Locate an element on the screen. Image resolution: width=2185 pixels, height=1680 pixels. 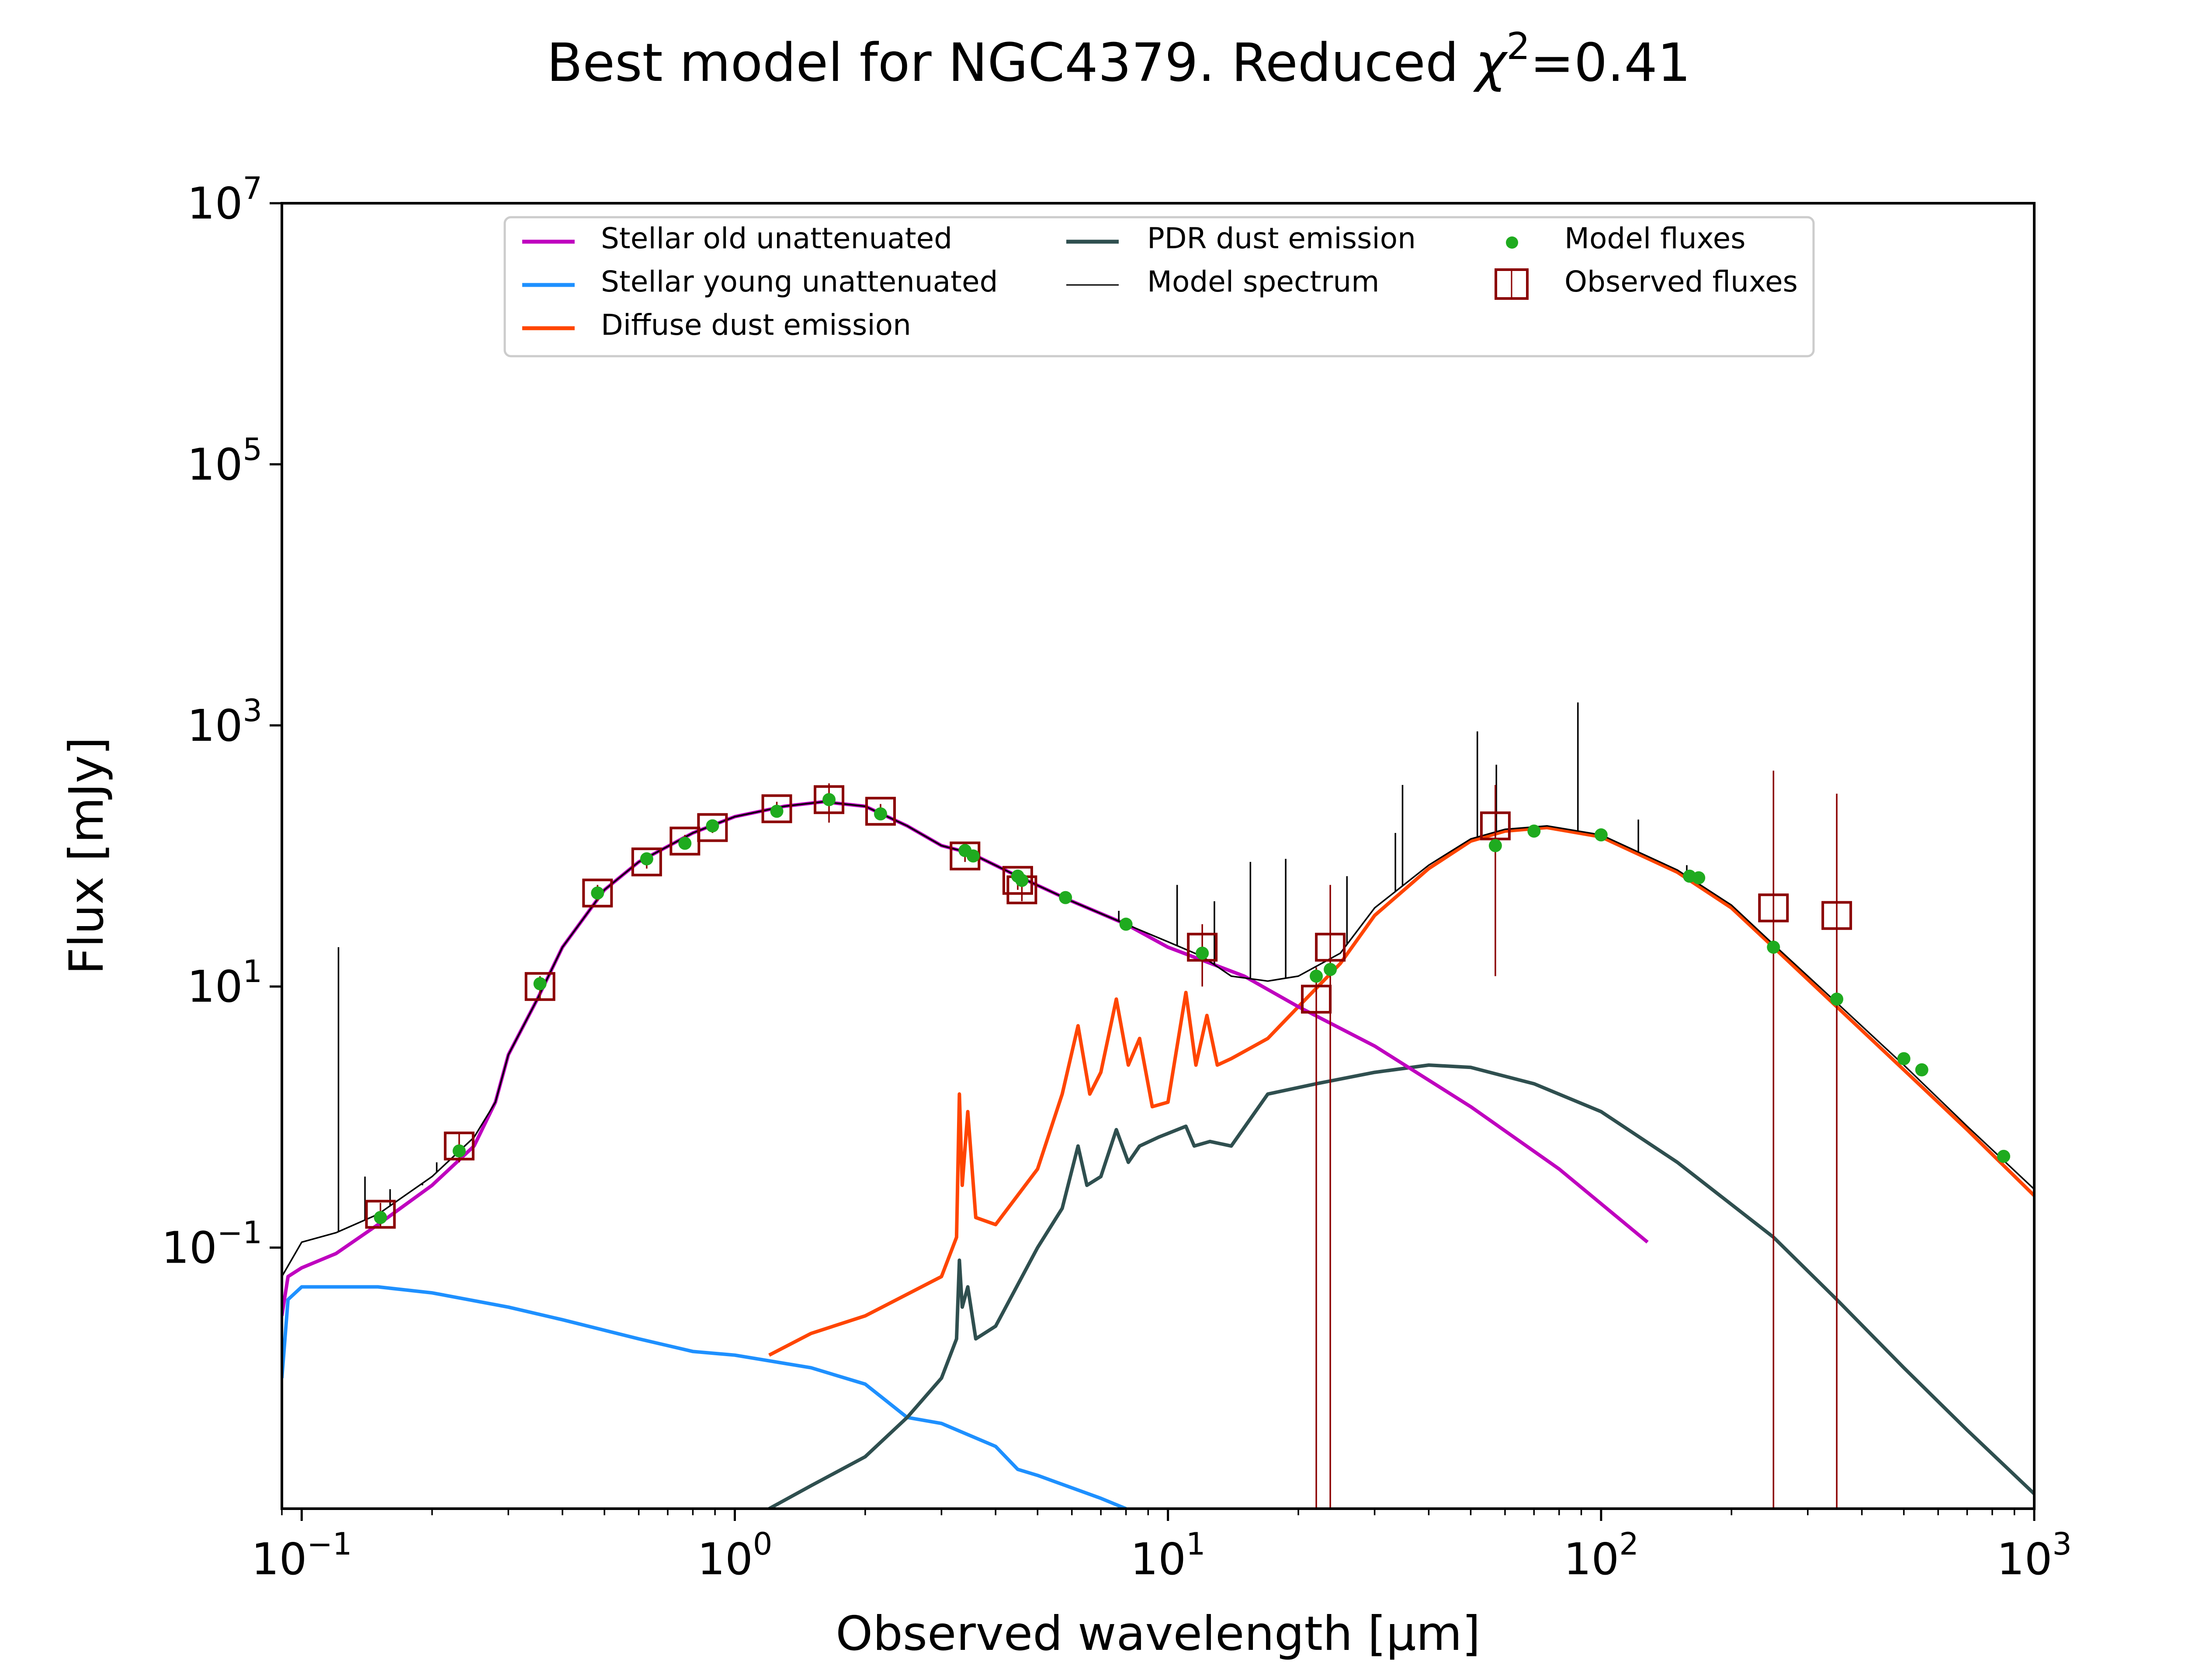
x-tick-label: 10⁰ is located at coordinates (735, 1555).